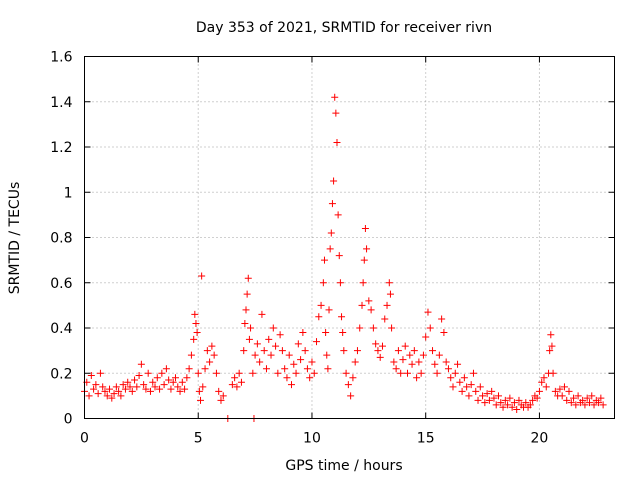 The width and height of the screenshot is (640, 480). Describe the element at coordinates (61, 329) in the screenshot. I see `y-tick-label: 0.4` at that location.